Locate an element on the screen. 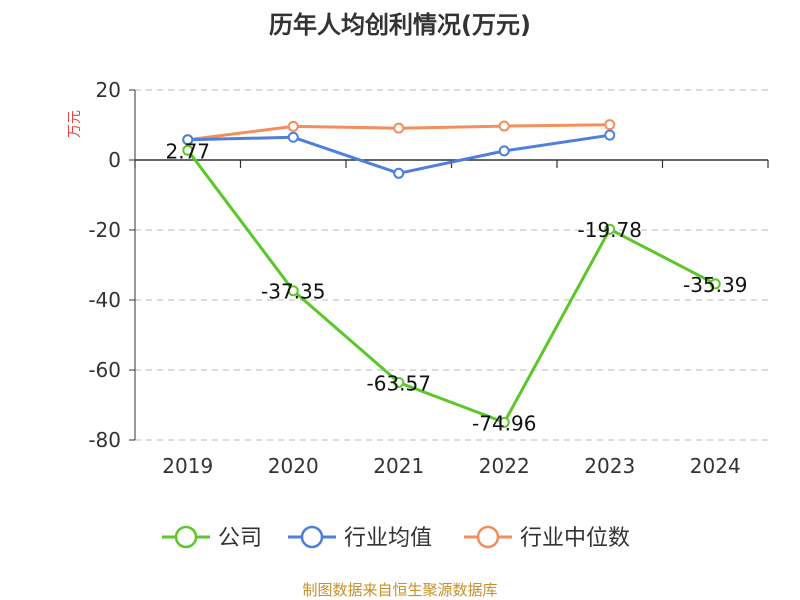 The image size is (800, 600). y-tick-label: -20 is located at coordinates (104, 230).